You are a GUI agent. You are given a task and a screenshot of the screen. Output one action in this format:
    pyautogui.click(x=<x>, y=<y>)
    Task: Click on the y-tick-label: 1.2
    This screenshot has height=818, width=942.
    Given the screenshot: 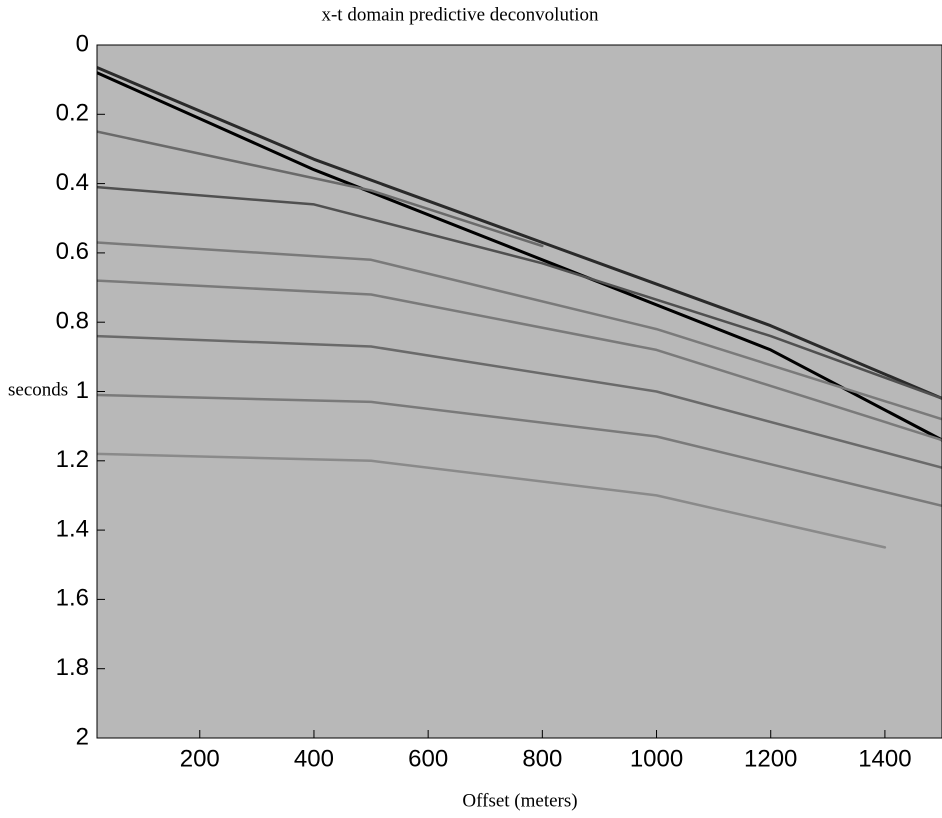 What is the action you would take?
    pyautogui.click(x=72, y=459)
    